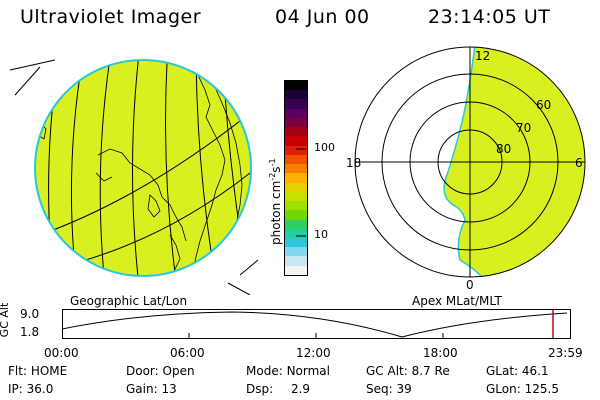  What do you see at coordinates (543, 105) in the screenshot?
I see `mlat-label-60: 60` at bounding box center [543, 105].